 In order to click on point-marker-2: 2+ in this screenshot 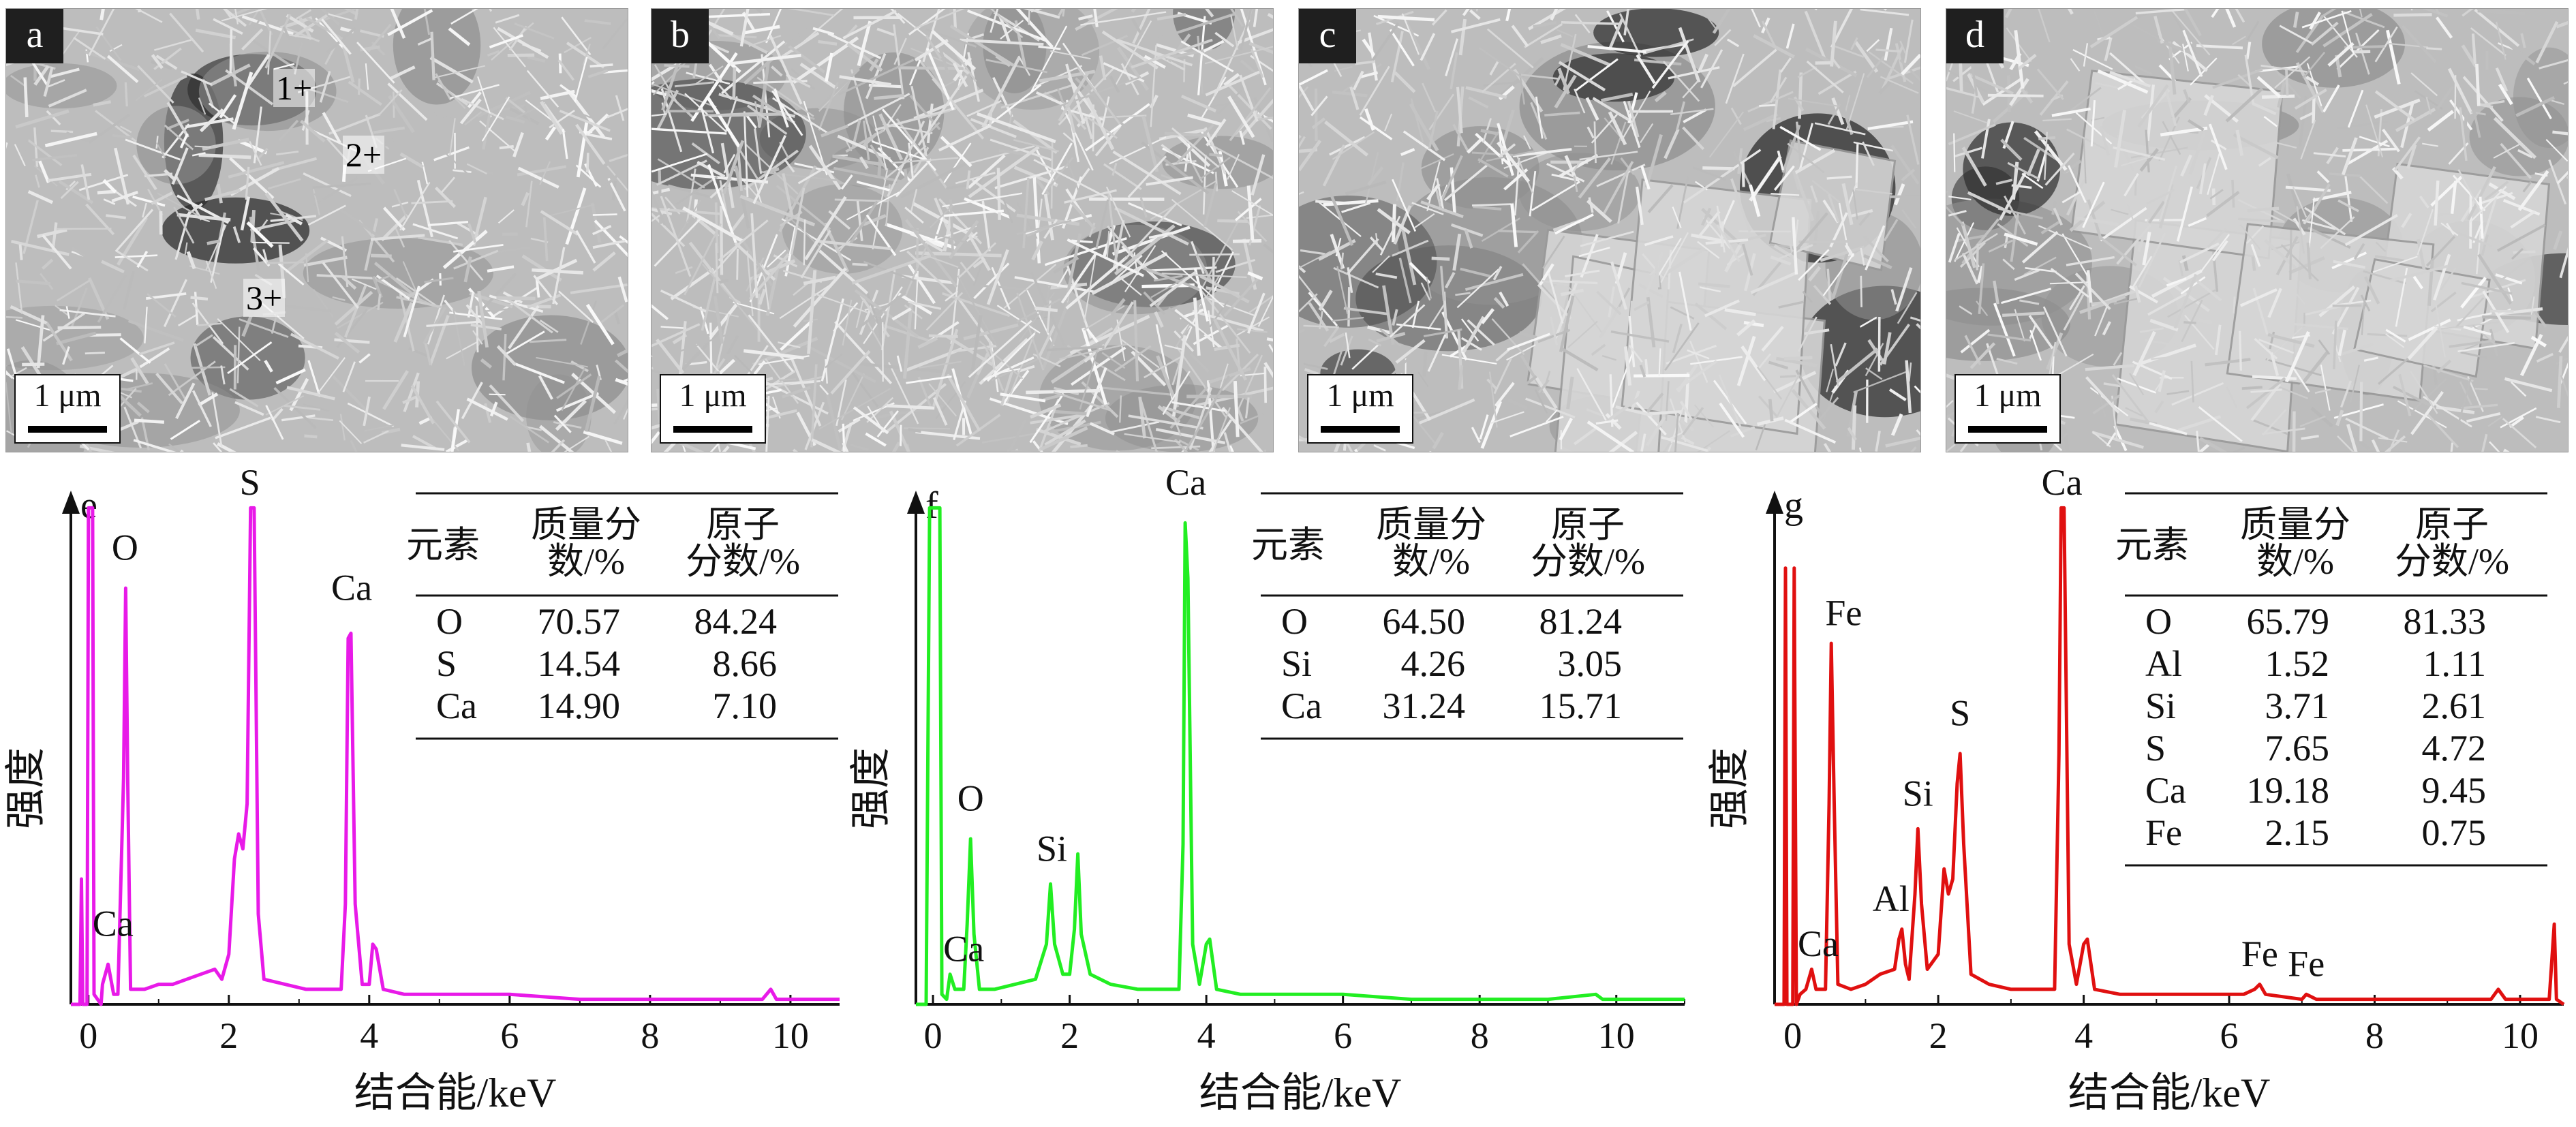, I will do `click(364, 155)`.